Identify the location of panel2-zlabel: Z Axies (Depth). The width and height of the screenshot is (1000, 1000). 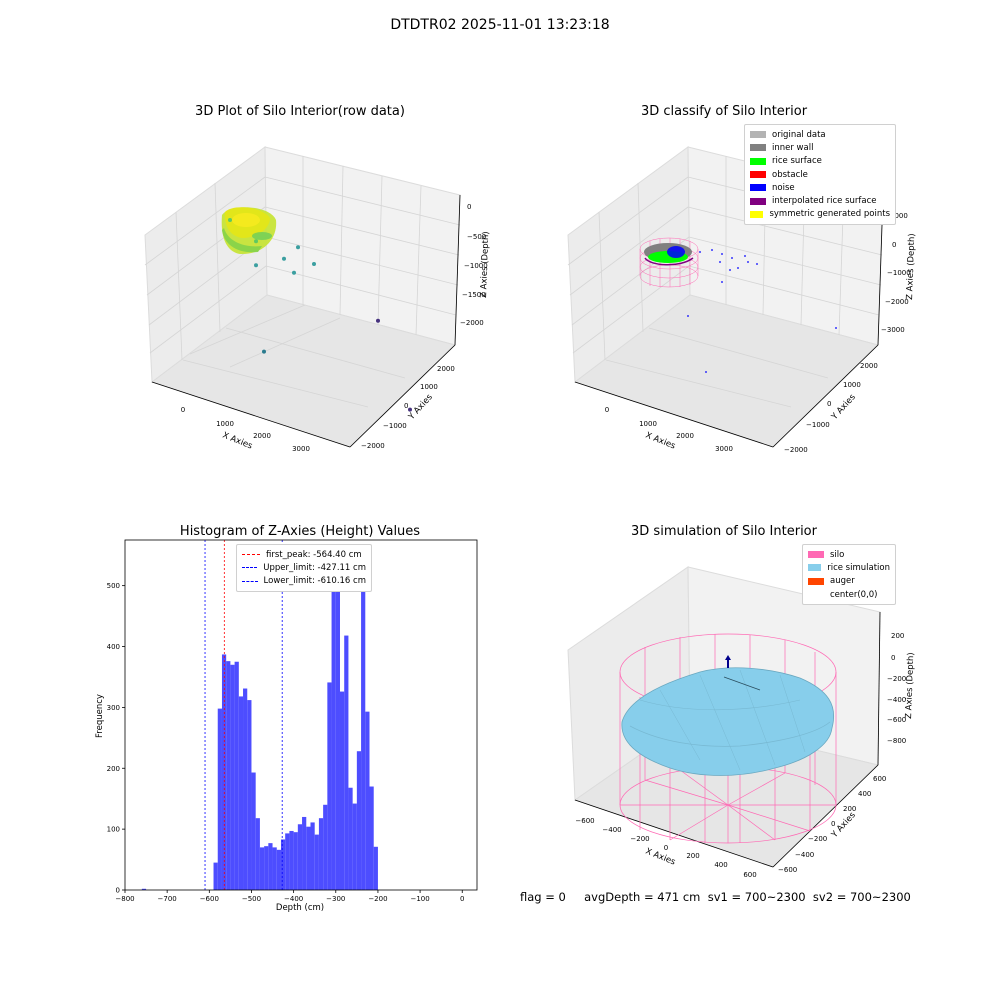
(911, 266).